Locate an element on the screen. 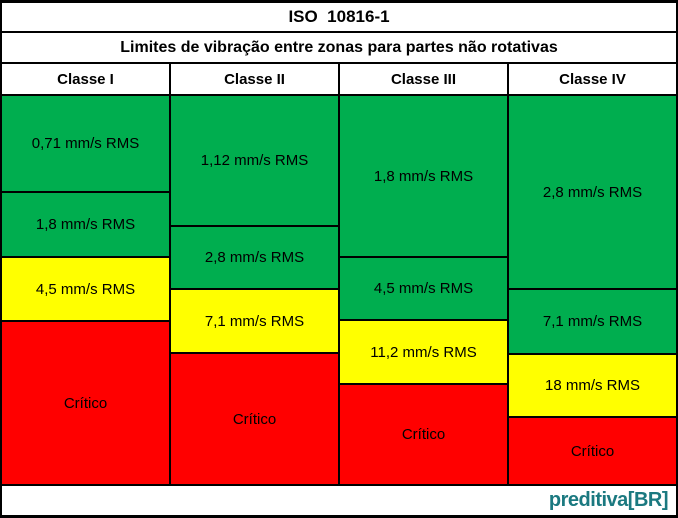 The width and height of the screenshot is (678, 518). class-header-4: Classe IV is located at coordinates (592, 79).